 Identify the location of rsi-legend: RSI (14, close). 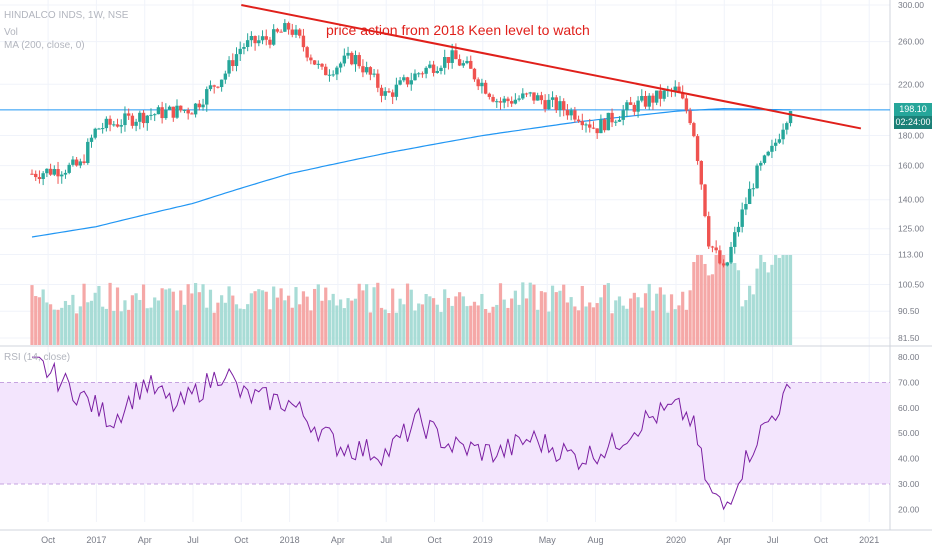
(37, 357).